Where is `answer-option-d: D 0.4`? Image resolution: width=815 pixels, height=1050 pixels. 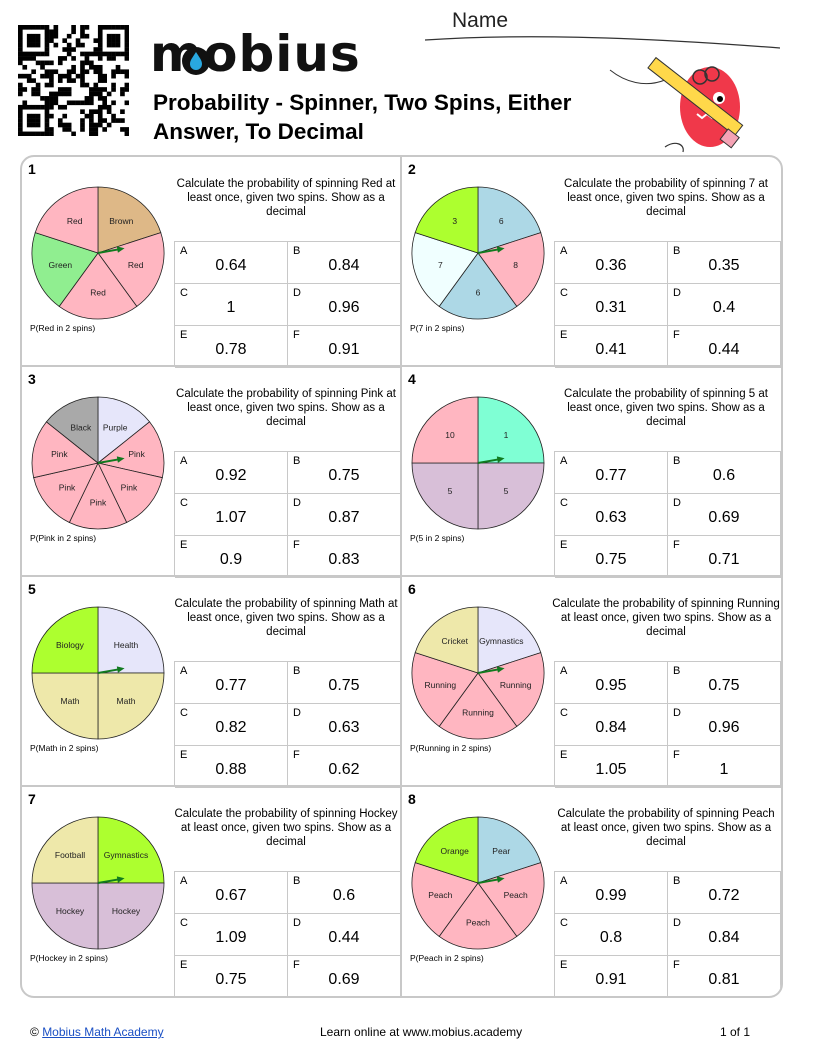 answer-option-d: D 0.4 is located at coordinates (724, 305).